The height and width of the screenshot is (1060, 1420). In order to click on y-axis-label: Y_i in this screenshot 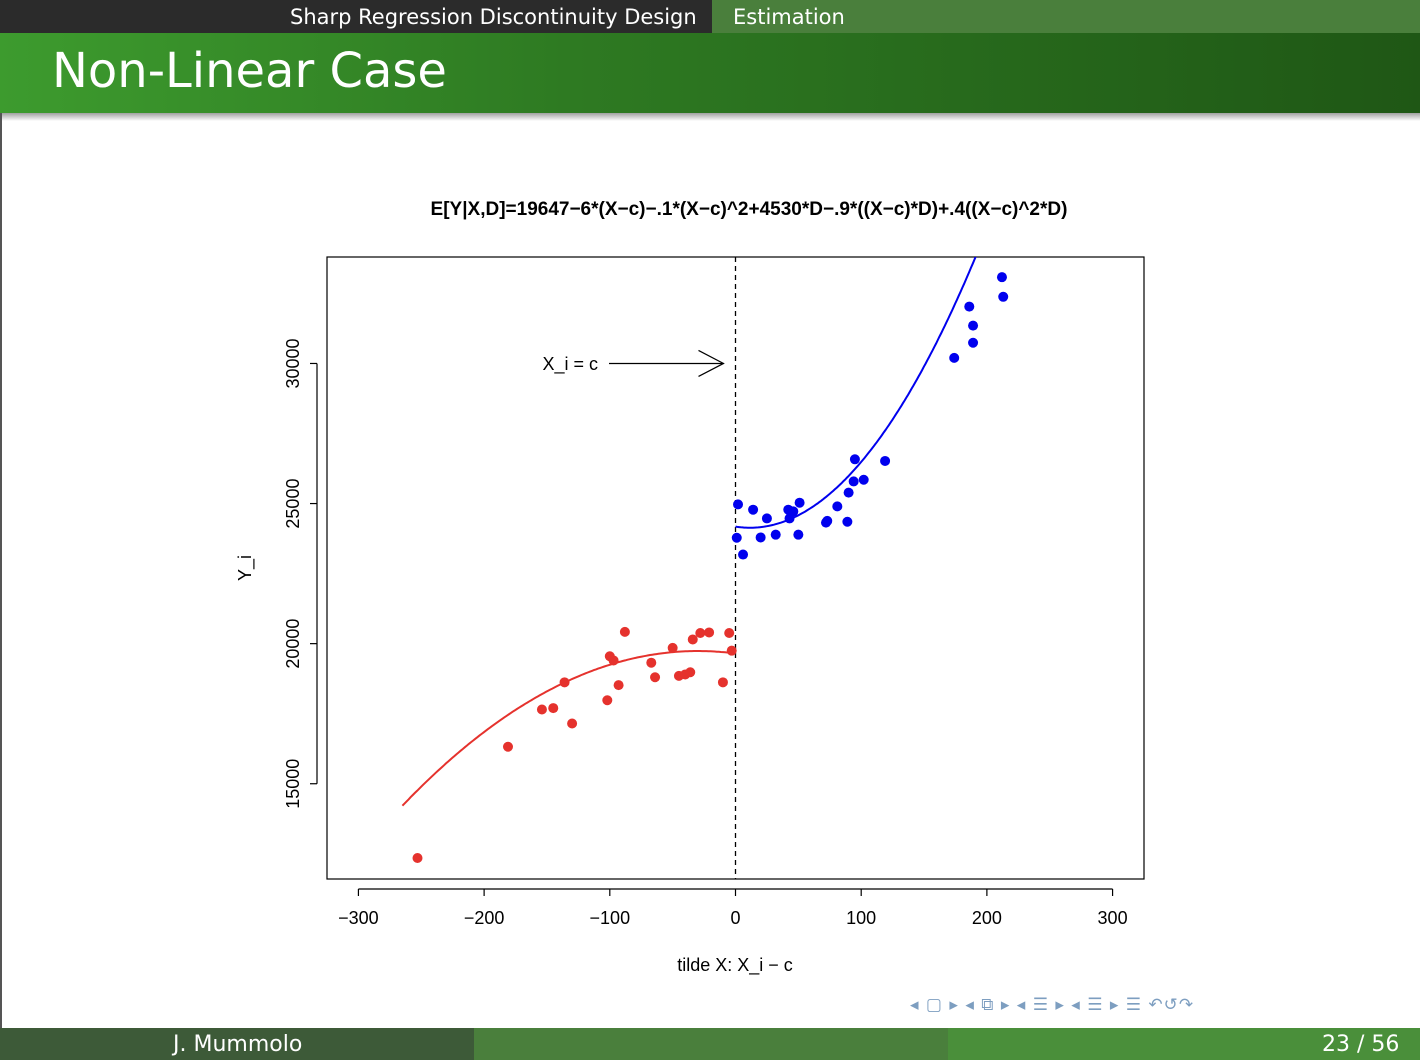, I will do `click(245, 568)`.